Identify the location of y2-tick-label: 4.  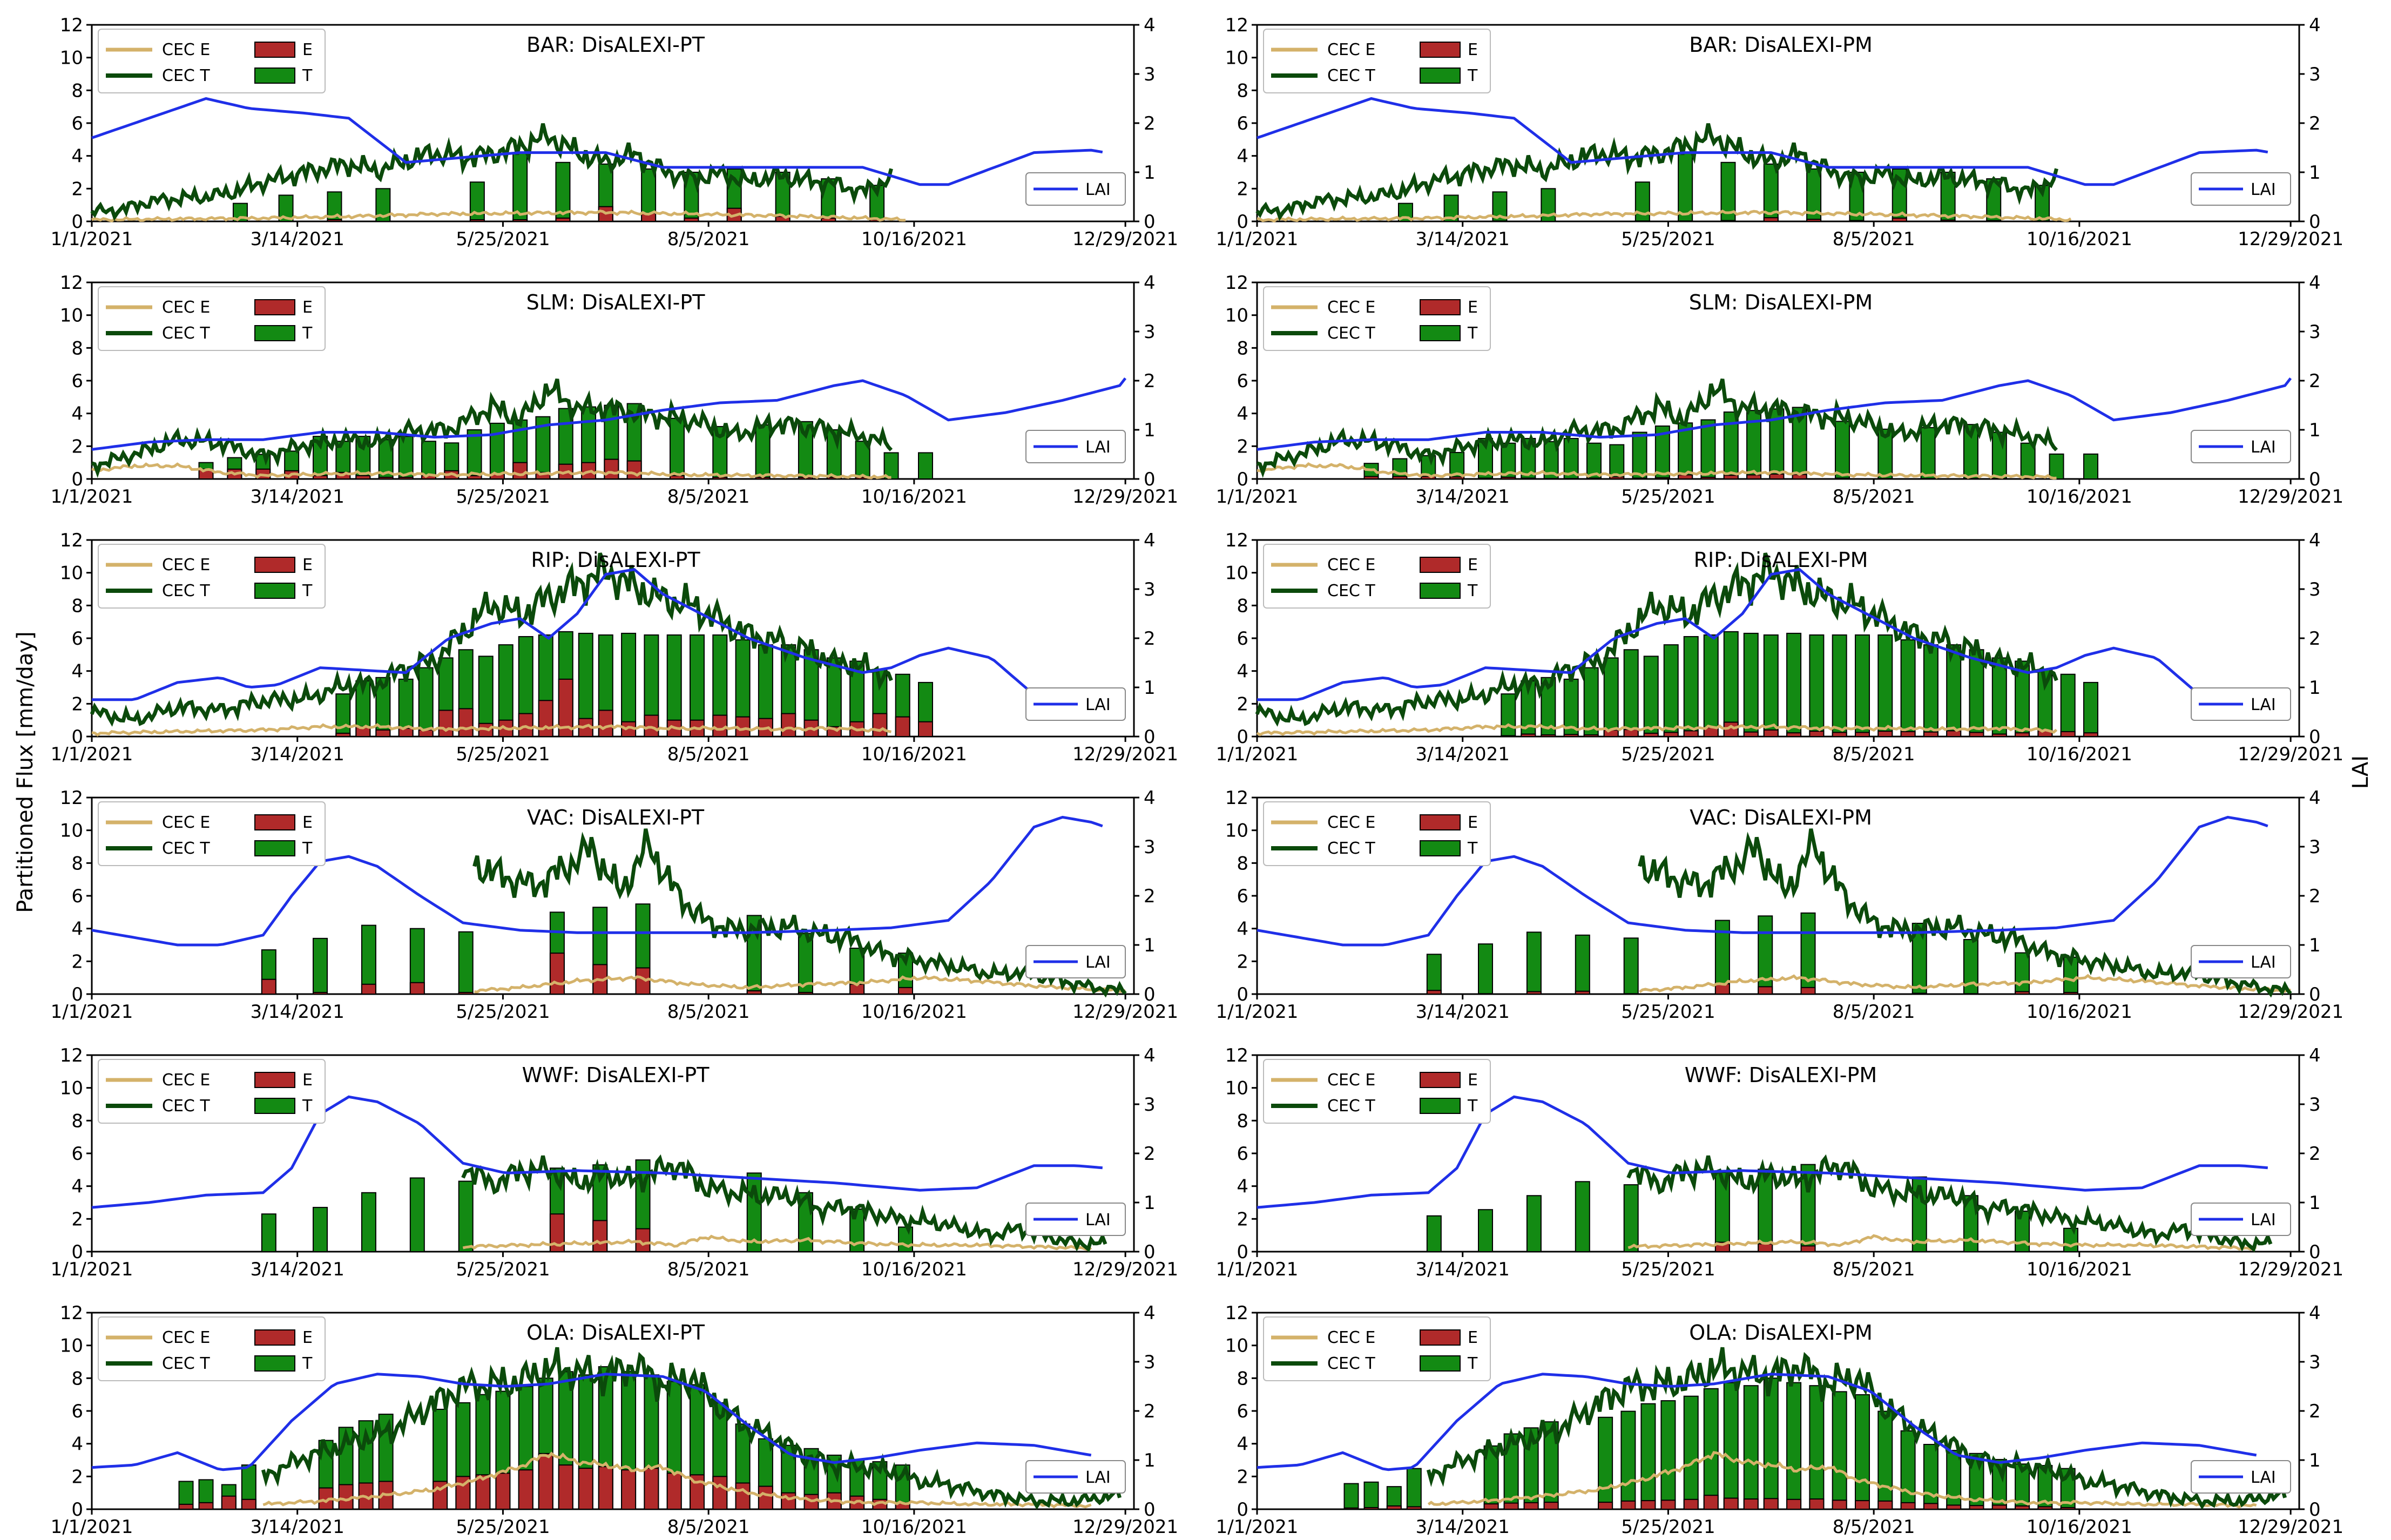
(2315, 25).